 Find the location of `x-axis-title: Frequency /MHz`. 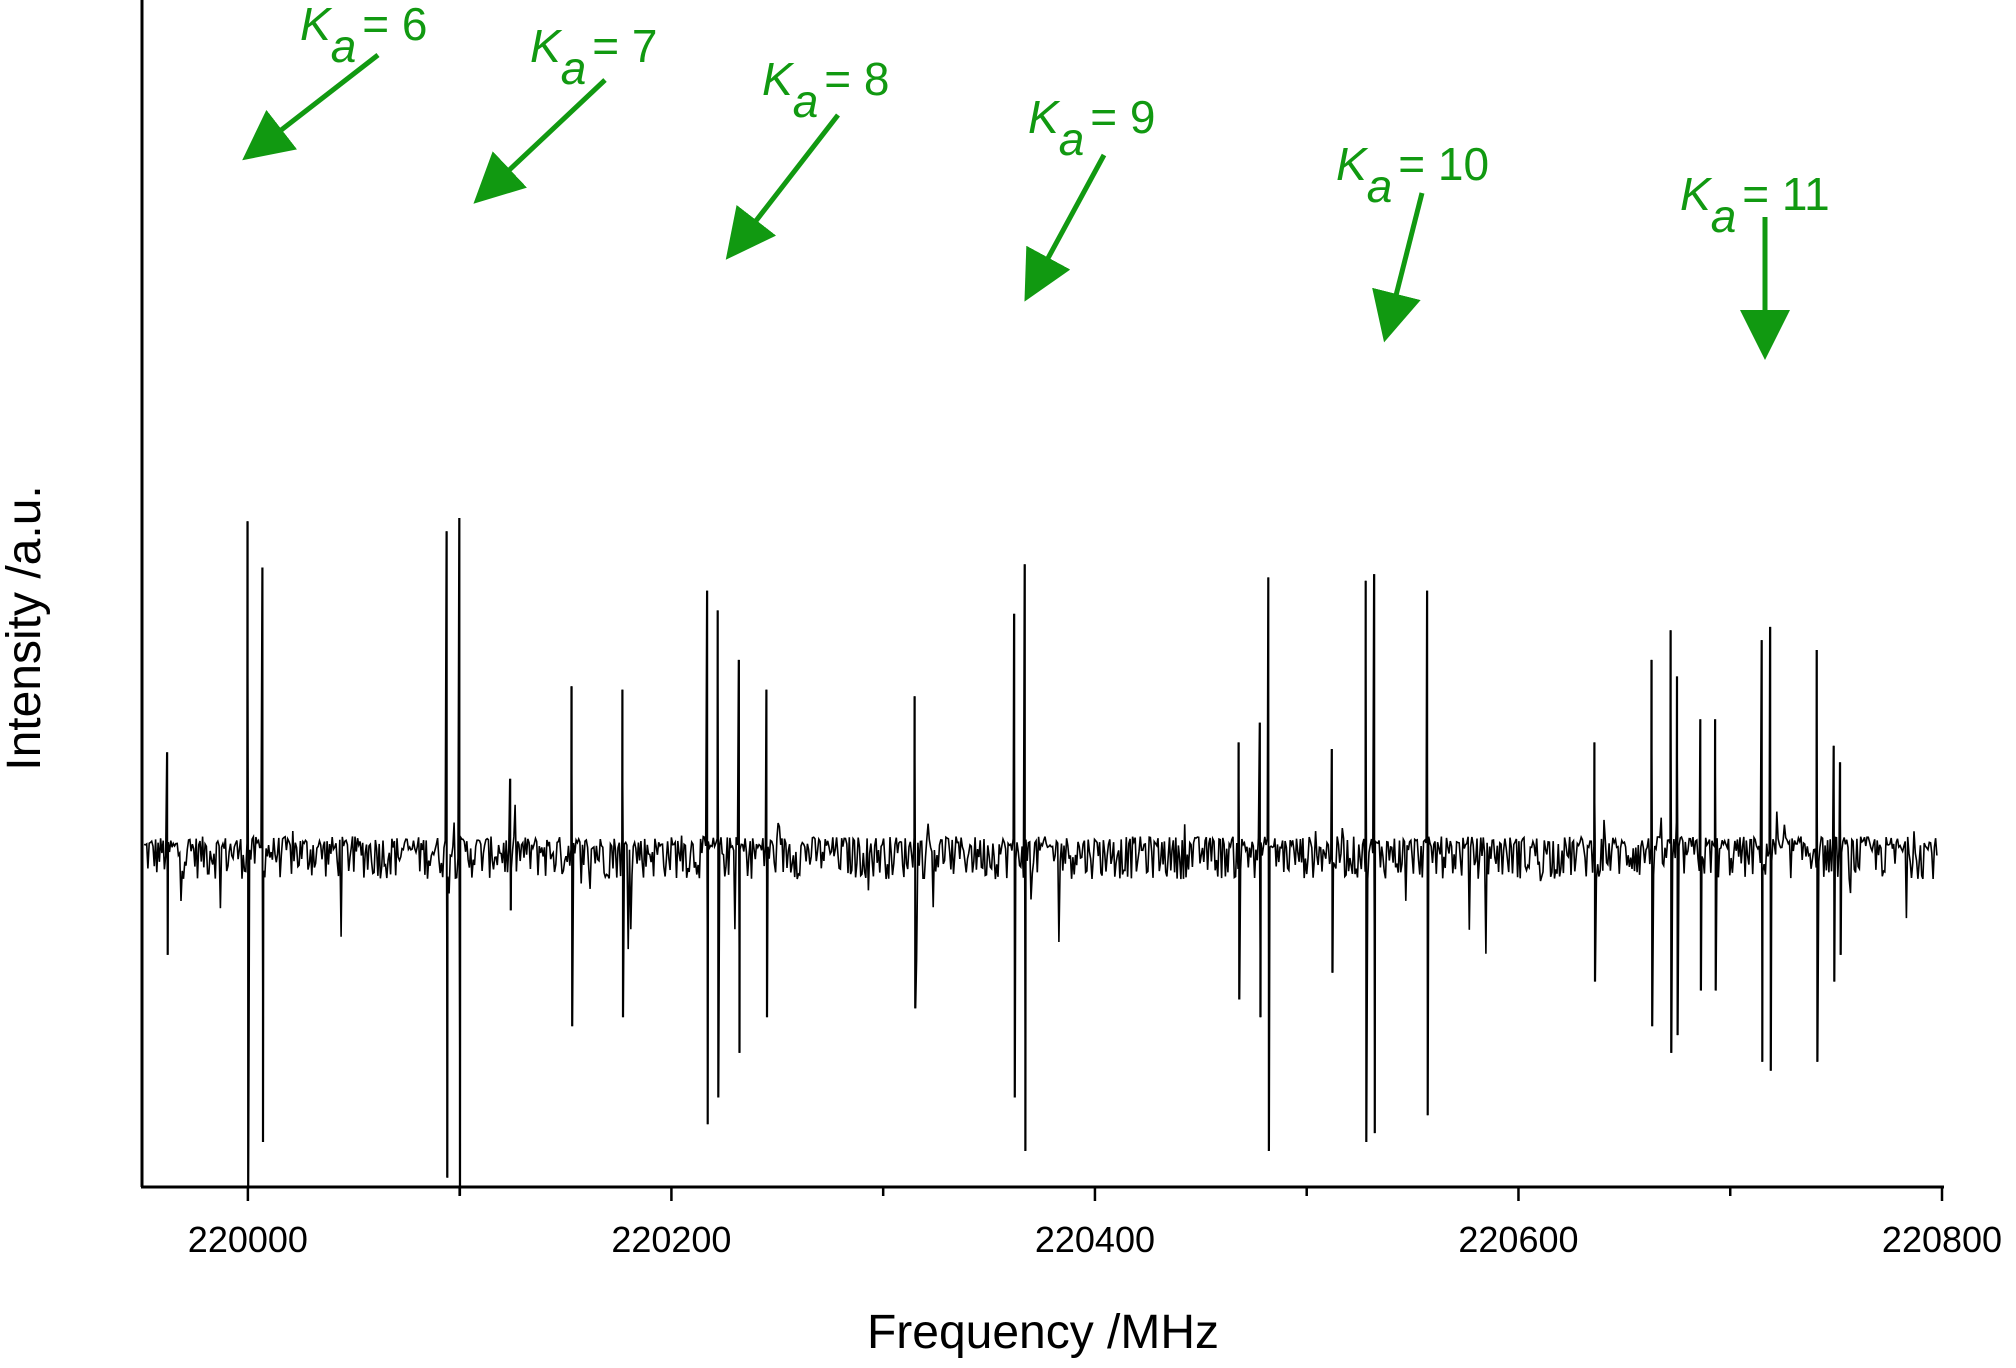

x-axis-title: Frequency /MHz is located at coordinates (1043, 1332).